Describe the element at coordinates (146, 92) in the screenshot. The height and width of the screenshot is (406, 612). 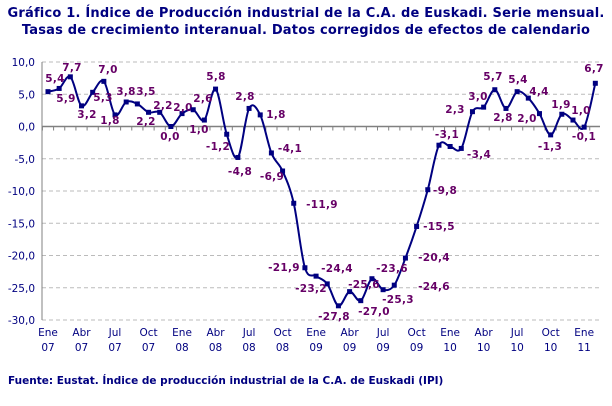
I see `data-label: 3,5` at that location.